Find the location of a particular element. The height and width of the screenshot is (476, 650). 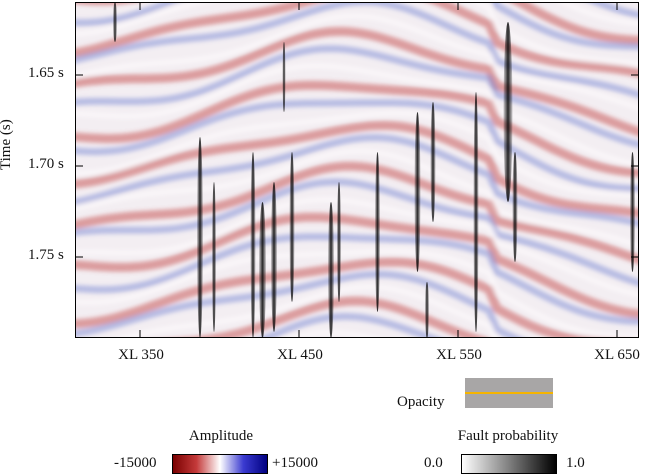

opacity-label: Opacity is located at coordinates (421, 402).